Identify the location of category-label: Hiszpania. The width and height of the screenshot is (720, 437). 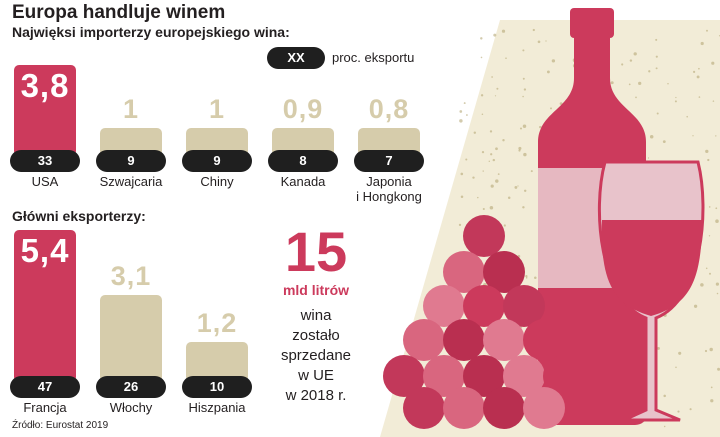
(217, 407).